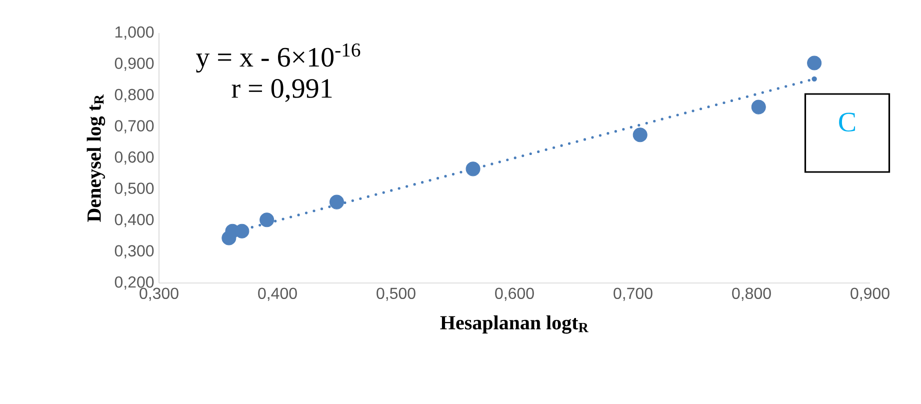  Describe the element at coordinates (134, 221) in the screenshot. I see `y-tick-label: 0,400` at that location.